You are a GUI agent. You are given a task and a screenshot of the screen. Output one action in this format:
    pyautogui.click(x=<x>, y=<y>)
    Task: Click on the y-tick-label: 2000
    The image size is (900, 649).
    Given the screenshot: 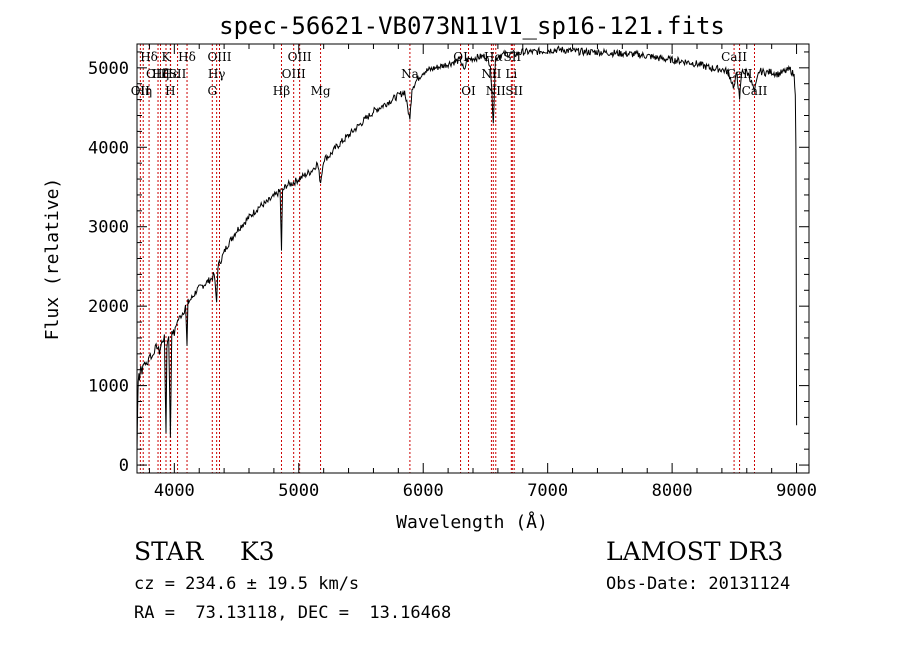 What is the action you would take?
    pyautogui.click(x=108, y=307)
    